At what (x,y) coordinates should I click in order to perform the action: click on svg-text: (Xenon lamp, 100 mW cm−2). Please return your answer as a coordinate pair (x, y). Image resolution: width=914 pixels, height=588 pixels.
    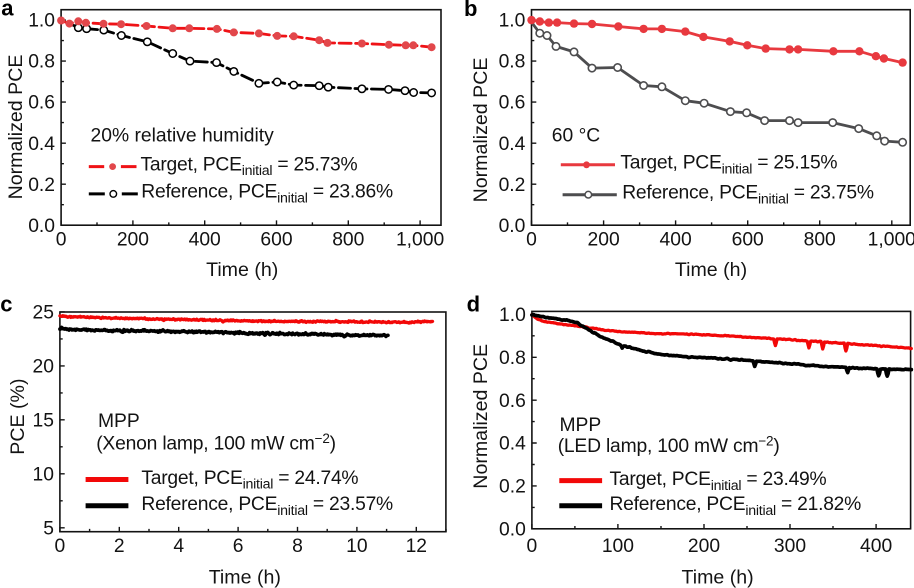
    Looking at the image, I should click on (216, 443).